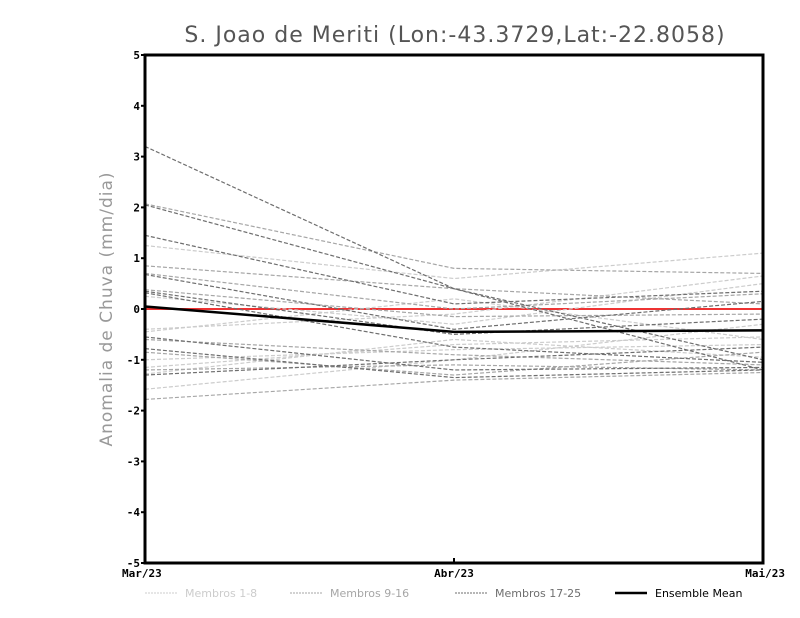 Image resolution: width=800 pixels, height=618 pixels. What do you see at coordinates (136, 258) in the screenshot?
I see `y-tick-label: 1` at bounding box center [136, 258].